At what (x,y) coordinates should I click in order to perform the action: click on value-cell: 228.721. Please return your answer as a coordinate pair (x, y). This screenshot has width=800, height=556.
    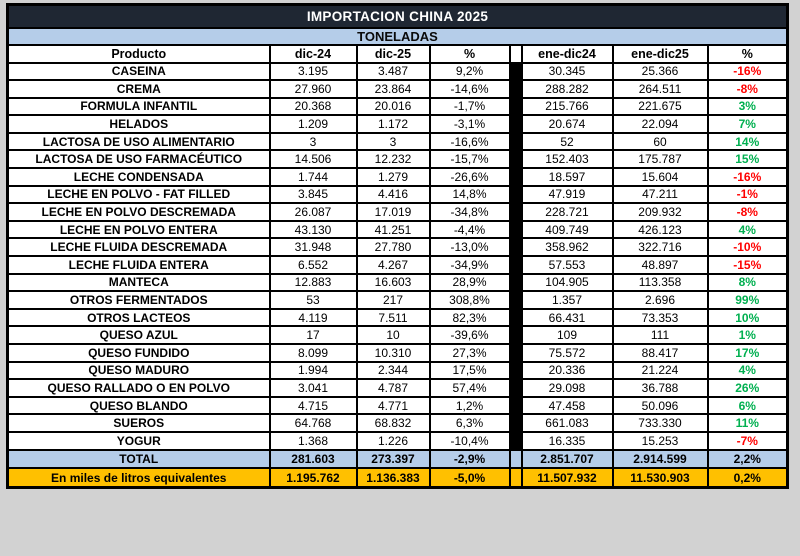
    Looking at the image, I should click on (567, 212).